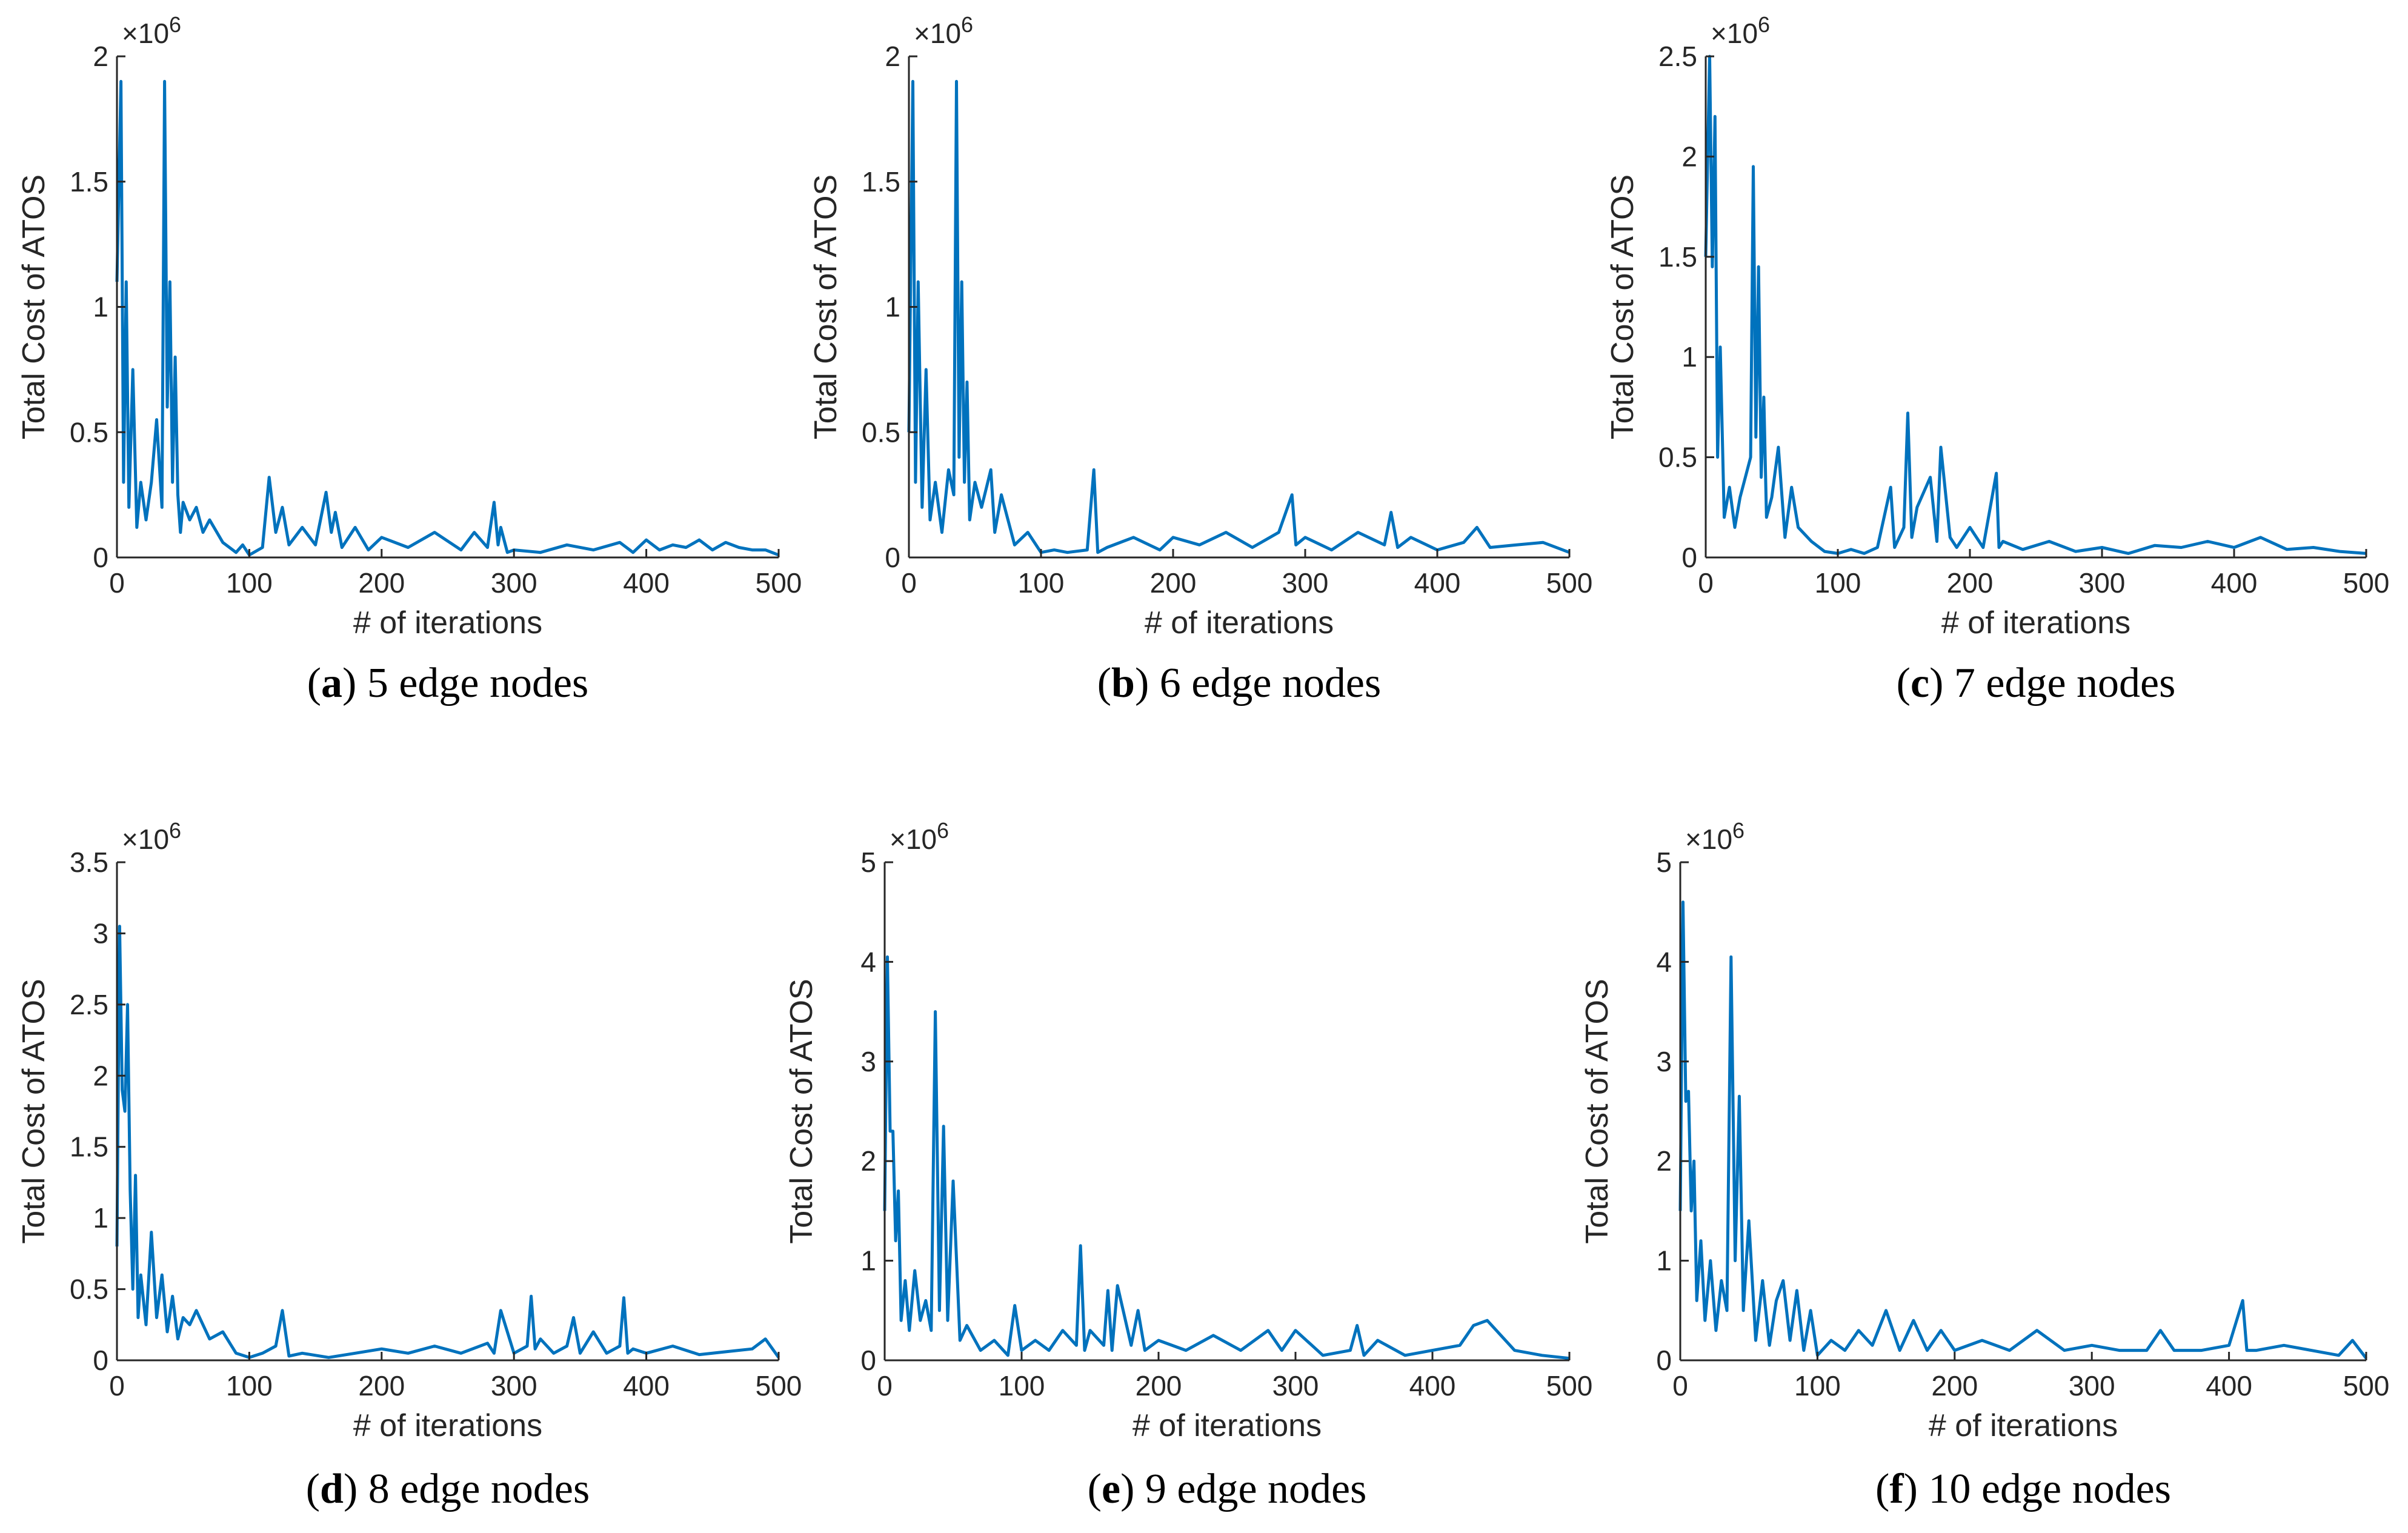 This screenshot has width=2408, height=1533. Describe the element at coordinates (448, 683) in the screenshot. I see `panel-caption: (a) 5 edge nodes` at that location.